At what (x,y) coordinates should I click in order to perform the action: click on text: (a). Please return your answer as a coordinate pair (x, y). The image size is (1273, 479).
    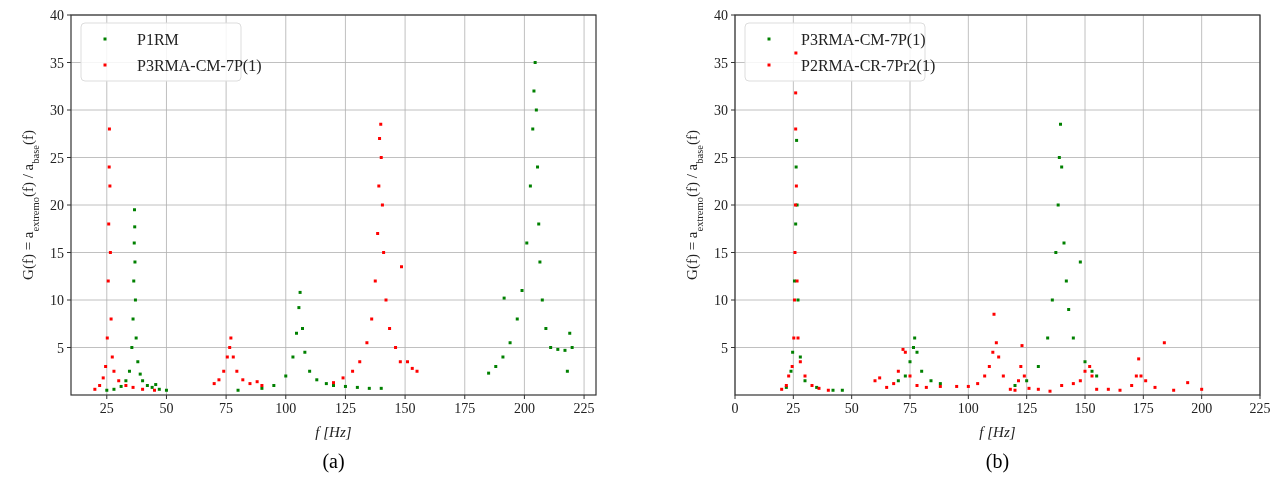
    Looking at the image, I should click on (333, 461).